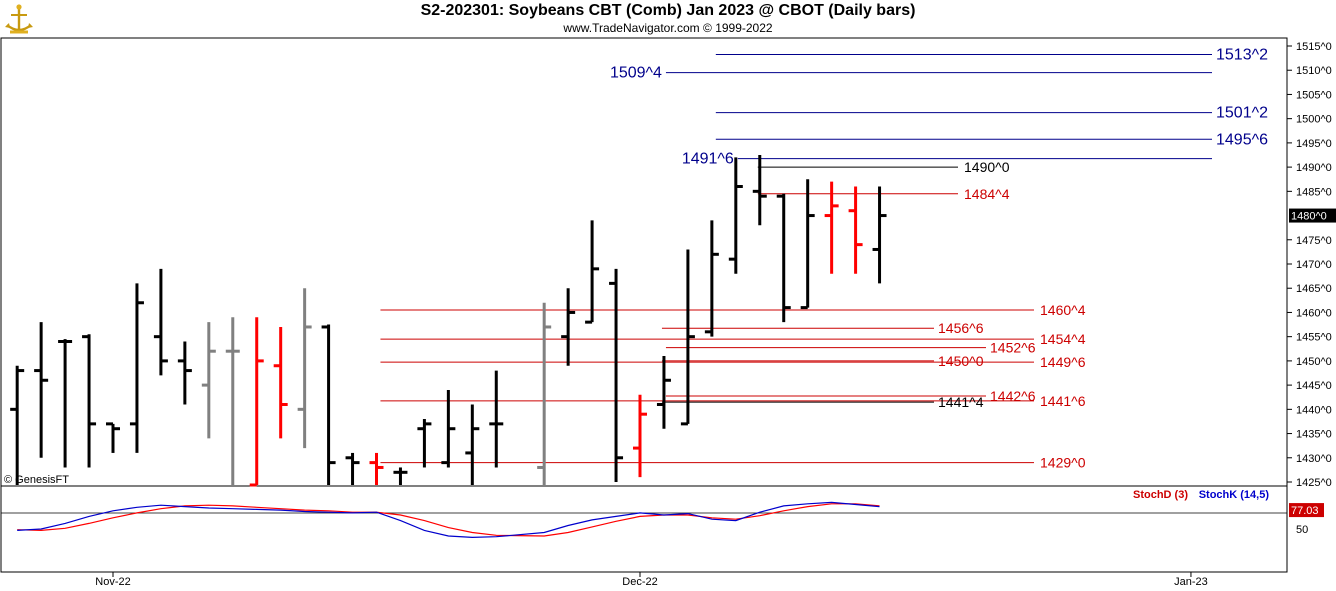 The width and height of the screenshot is (1336, 591). I want to click on copyright-label: © GenesisFT, so click(36, 480).